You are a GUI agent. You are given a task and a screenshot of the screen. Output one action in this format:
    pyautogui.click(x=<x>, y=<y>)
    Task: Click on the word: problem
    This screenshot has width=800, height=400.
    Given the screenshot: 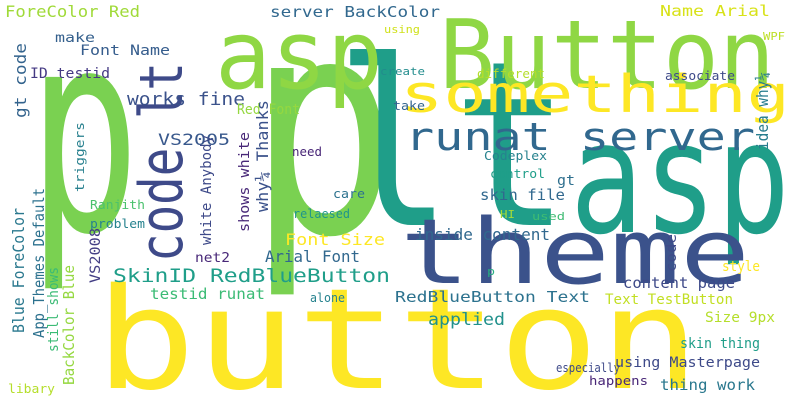 What is the action you would take?
    pyautogui.click(x=117, y=224)
    